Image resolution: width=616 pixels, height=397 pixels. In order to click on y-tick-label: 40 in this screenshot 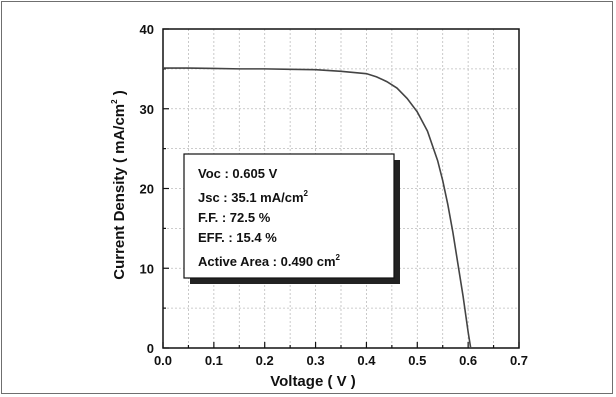, I will do `click(147, 29)`.